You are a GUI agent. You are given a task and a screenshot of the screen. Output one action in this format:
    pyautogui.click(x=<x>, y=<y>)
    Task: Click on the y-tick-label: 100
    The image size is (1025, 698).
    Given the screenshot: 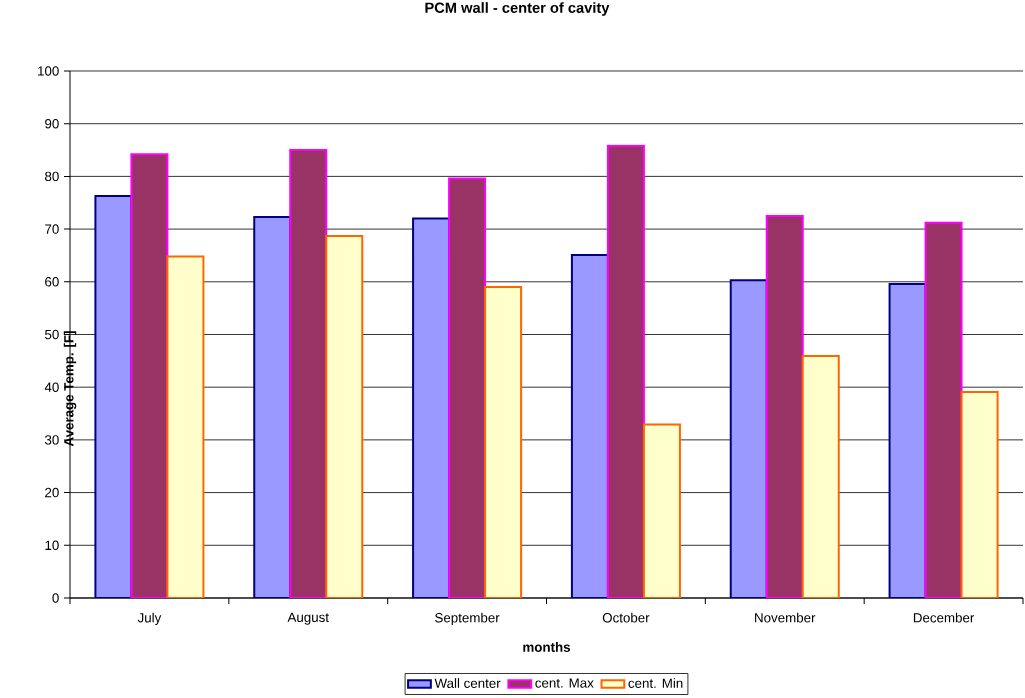 What is the action you would take?
    pyautogui.click(x=48, y=71)
    